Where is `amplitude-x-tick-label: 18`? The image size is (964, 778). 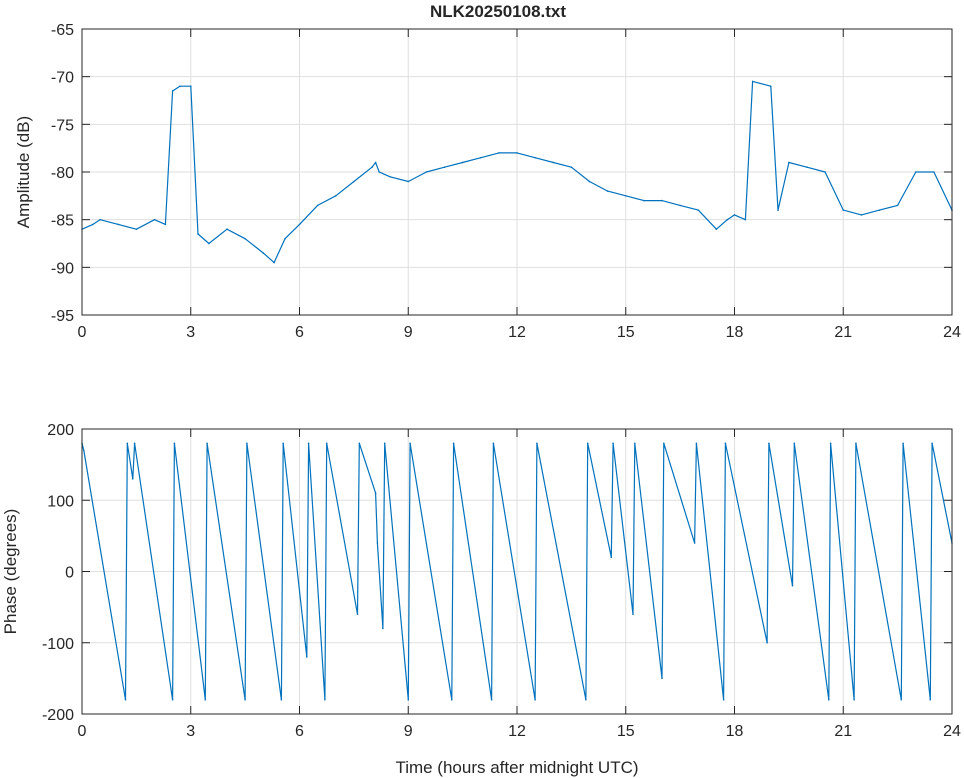 amplitude-x-tick-label: 18 is located at coordinates (735, 332).